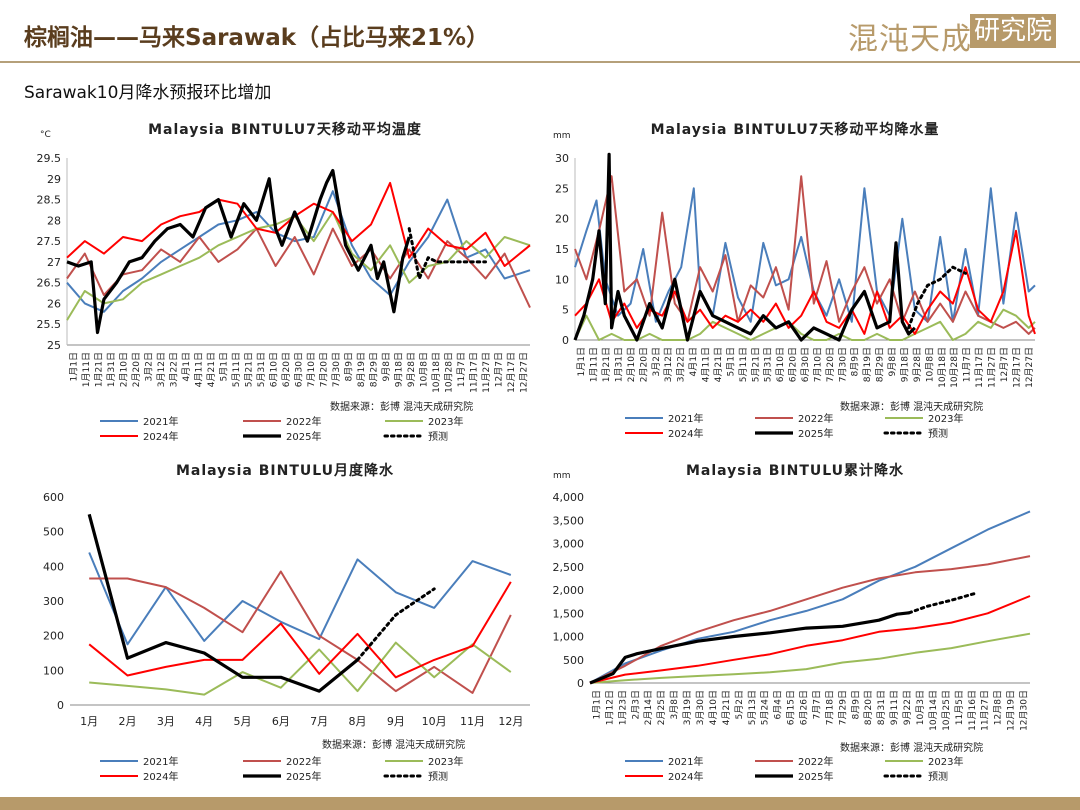 Image resolution: width=1080 pixels, height=810 pixels. Describe the element at coordinates (299, 369) in the screenshot. I see `x-tick-label: 6月30日` at that location.